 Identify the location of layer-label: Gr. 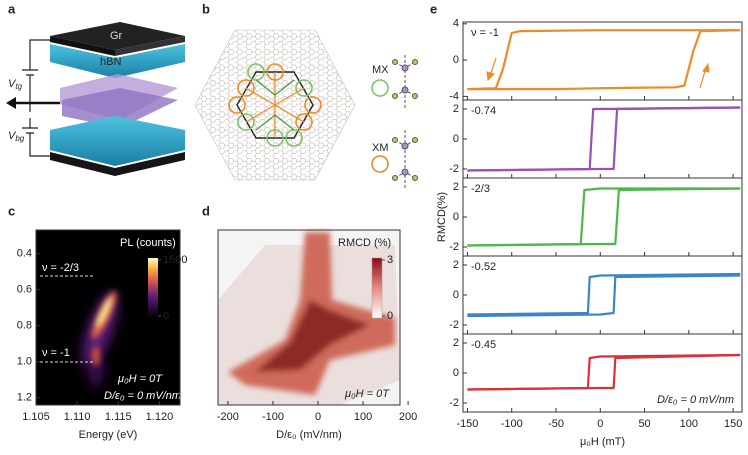
(116, 36).